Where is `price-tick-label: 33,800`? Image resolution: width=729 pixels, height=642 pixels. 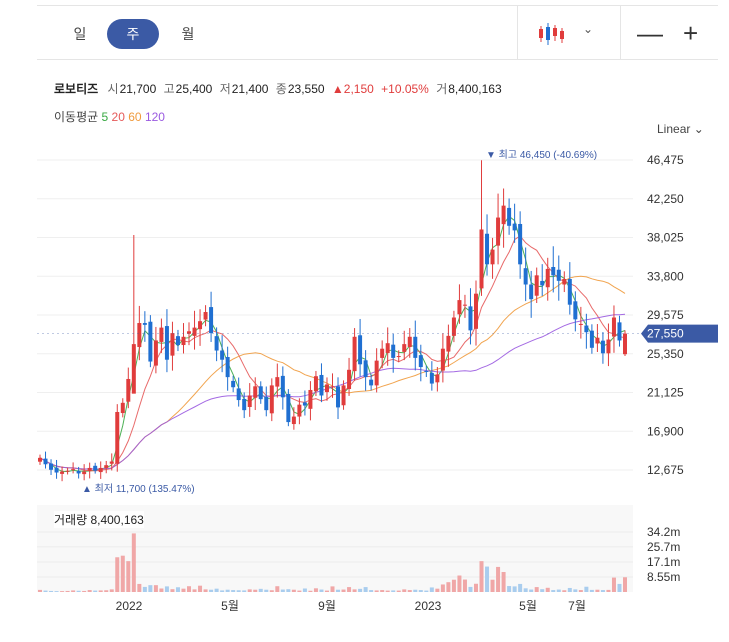 price-tick-label: 33,800 is located at coordinates (665, 276).